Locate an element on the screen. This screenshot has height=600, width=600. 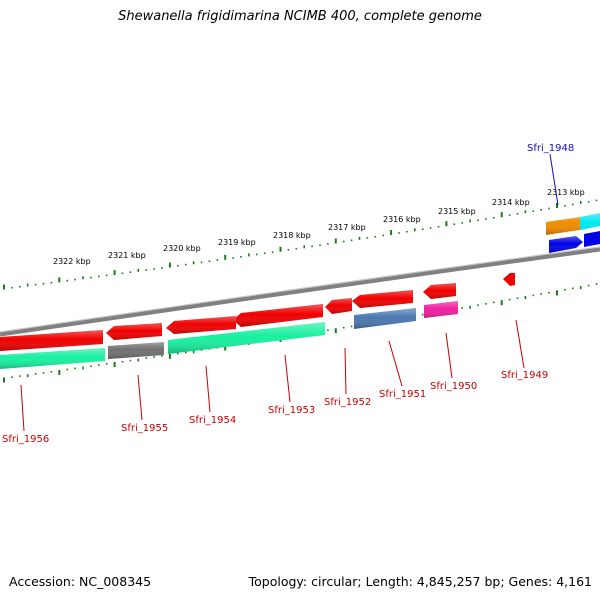
kbp-label-2320: 2320 kbp is located at coordinates (182, 248).